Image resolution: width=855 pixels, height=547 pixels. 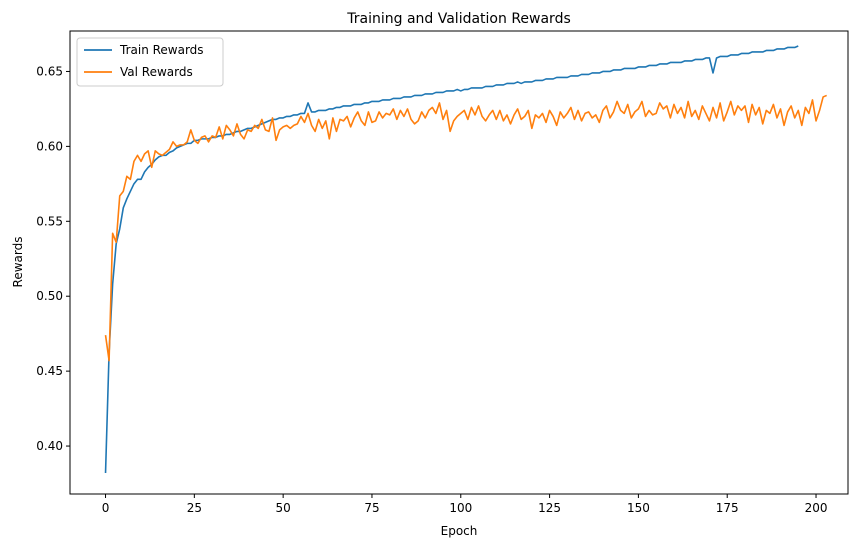 I want to click on x-tick-label: 75, so click(x=371, y=508).